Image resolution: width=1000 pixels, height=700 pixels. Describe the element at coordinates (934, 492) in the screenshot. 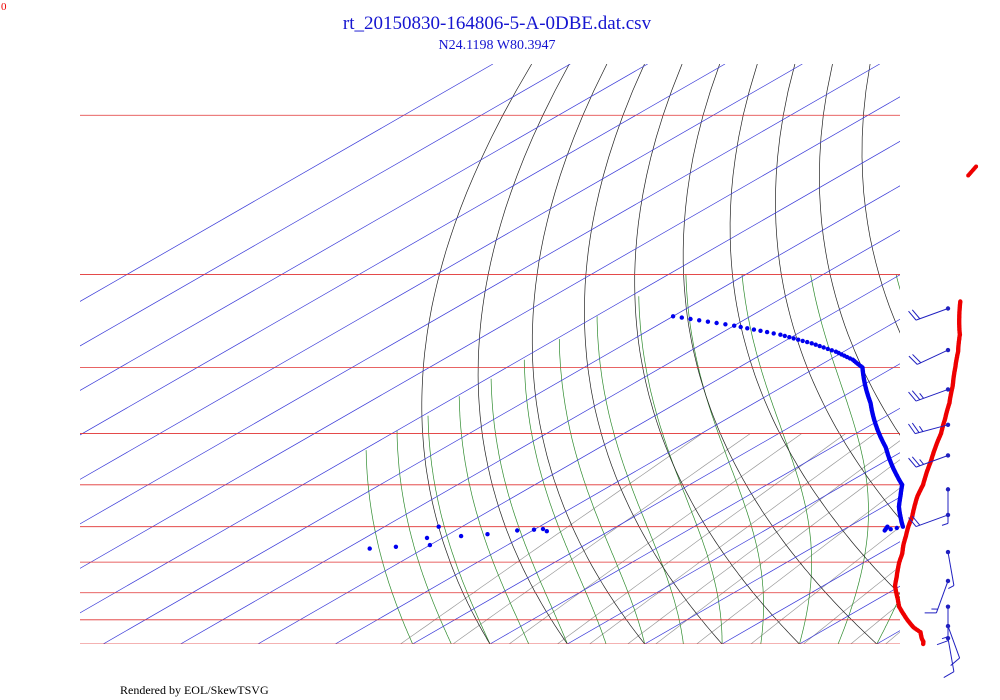

I see `wind-barbs` at that location.